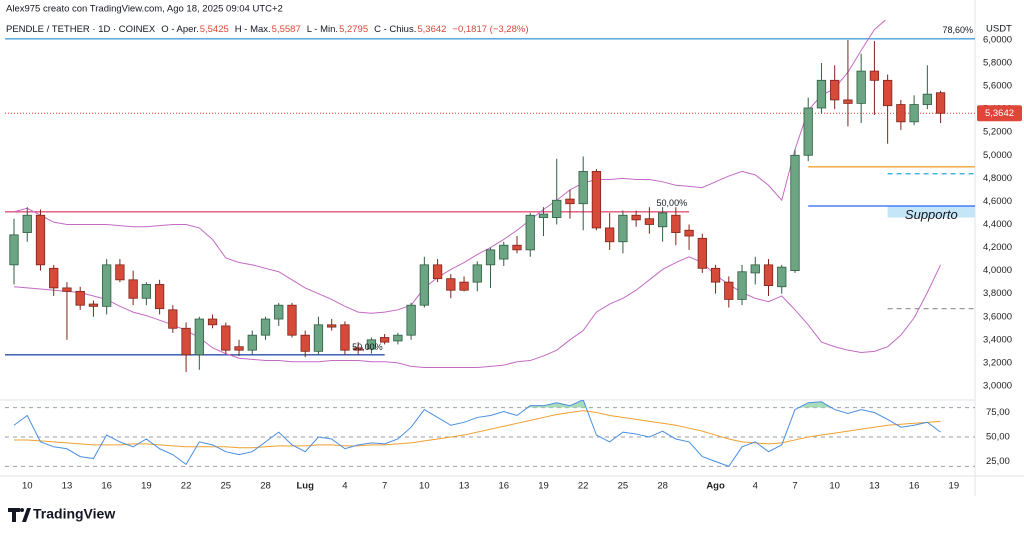  Describe the element at coordinates (755, 486) in the screenshot. I see `x-tick-label: 4` at that location.